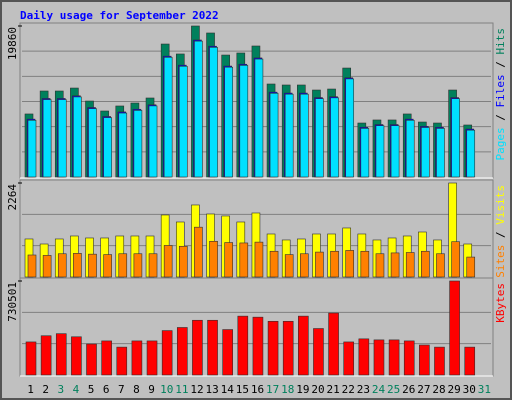  I want to click on legend-entry: Hits, so click(500, 41).